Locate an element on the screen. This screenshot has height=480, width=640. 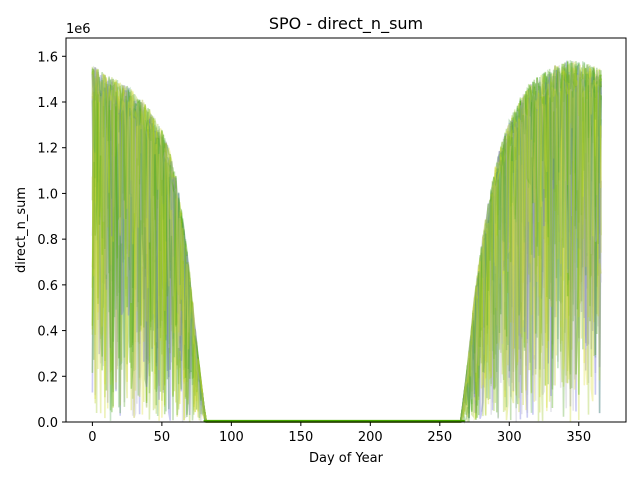
y-tick-label: 1.6 is located at coordinates (47, 57).